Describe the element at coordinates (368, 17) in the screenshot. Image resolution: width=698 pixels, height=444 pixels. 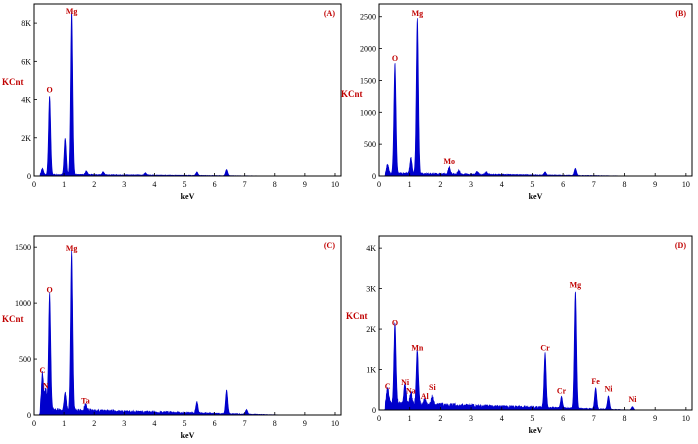
I see `y-tick-label: 2500` at that location.